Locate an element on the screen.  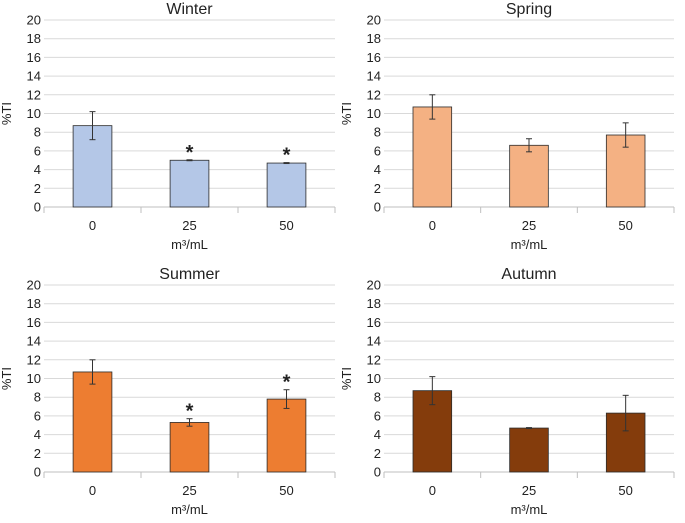
chart-0-title: Winter is located at coordinates (189, 9).